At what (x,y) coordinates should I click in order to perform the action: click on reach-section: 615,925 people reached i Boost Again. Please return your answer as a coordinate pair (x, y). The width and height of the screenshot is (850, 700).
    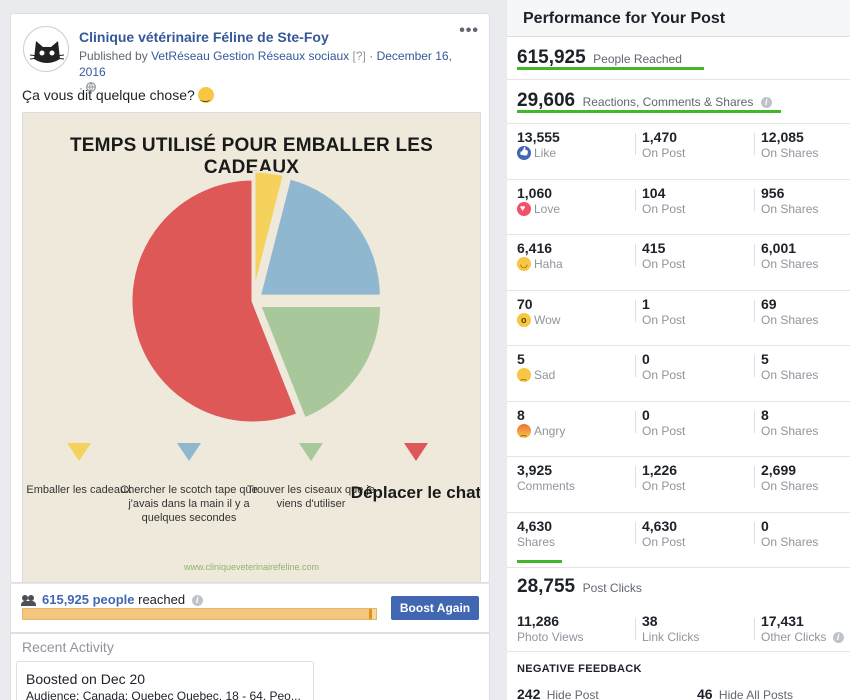
    Looking at the image, I should click on (250, 608).